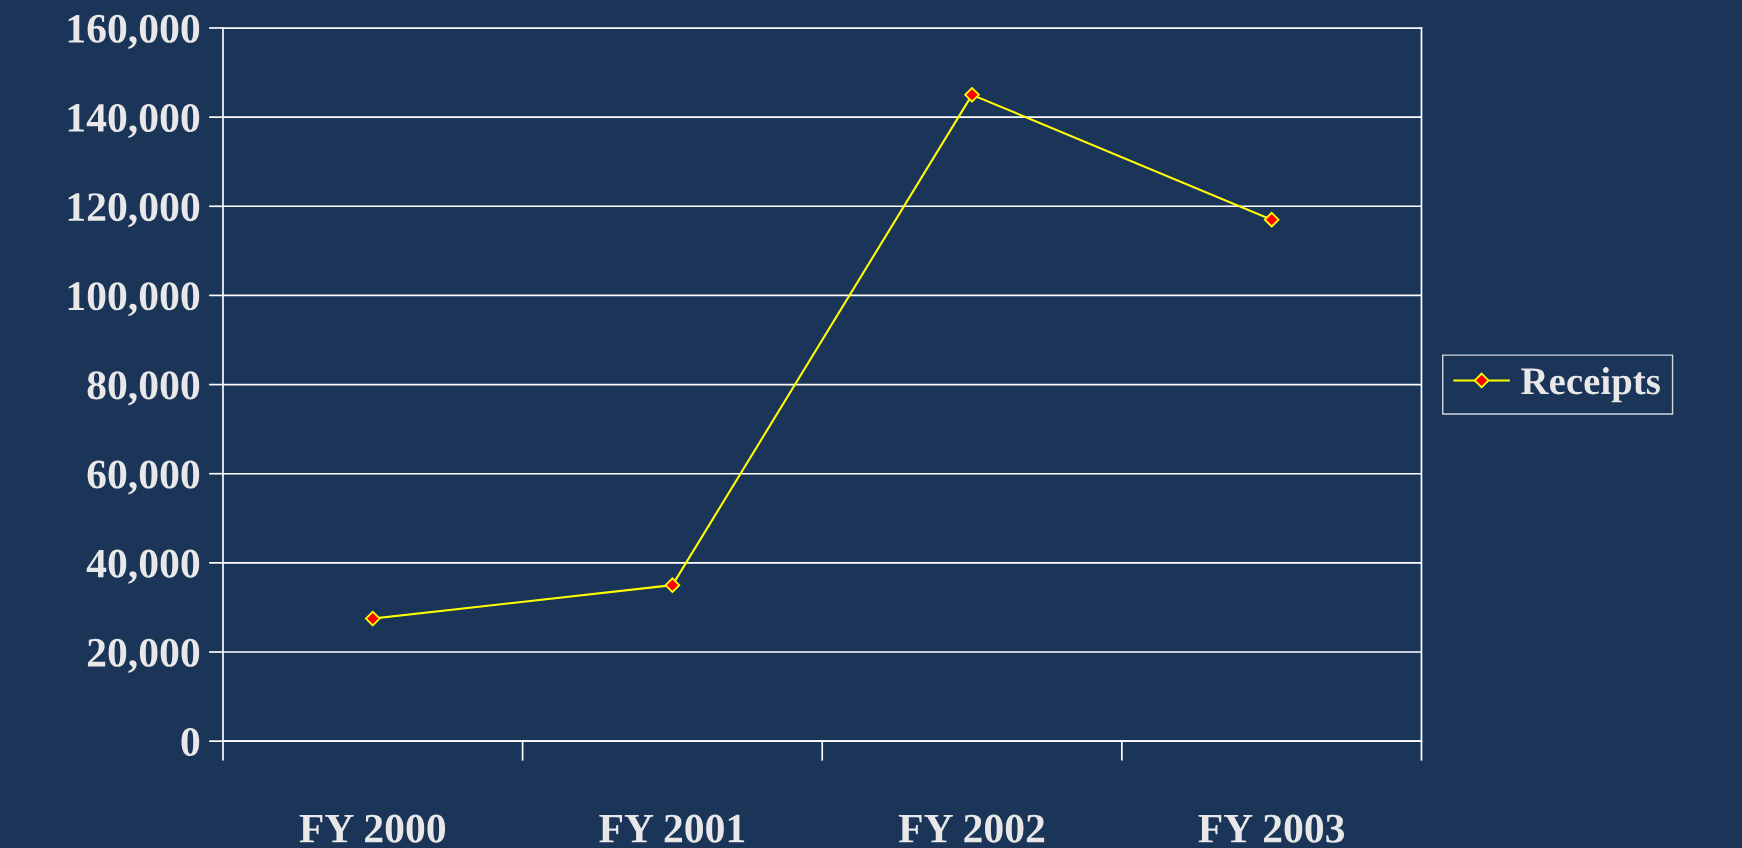  Describe the element at coordinates (190, 742) in the screenshot. I see `y-tick-label: 0` at that location.